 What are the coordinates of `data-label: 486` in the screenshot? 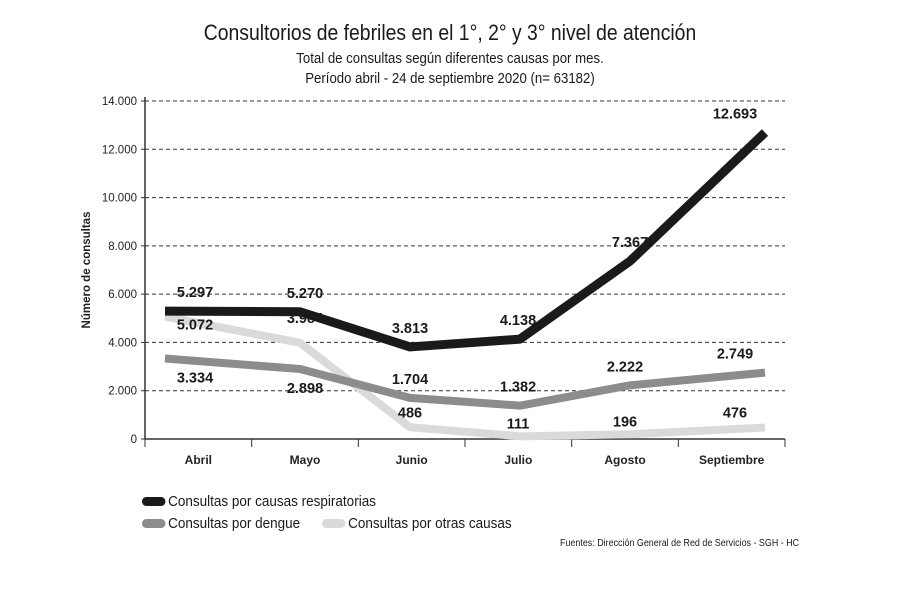 It's located at (410, 413).